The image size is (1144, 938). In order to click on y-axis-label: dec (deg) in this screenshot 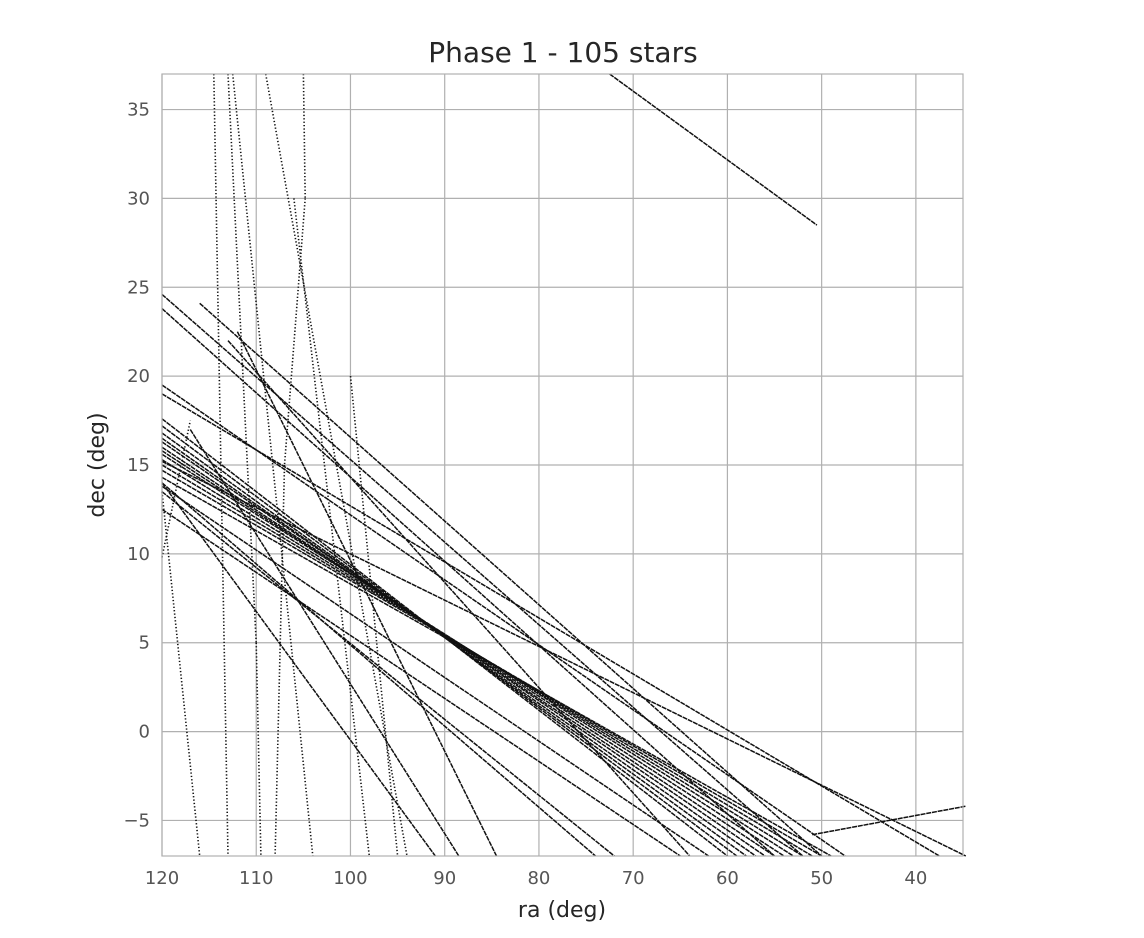, I will do `click(97, 464)`.